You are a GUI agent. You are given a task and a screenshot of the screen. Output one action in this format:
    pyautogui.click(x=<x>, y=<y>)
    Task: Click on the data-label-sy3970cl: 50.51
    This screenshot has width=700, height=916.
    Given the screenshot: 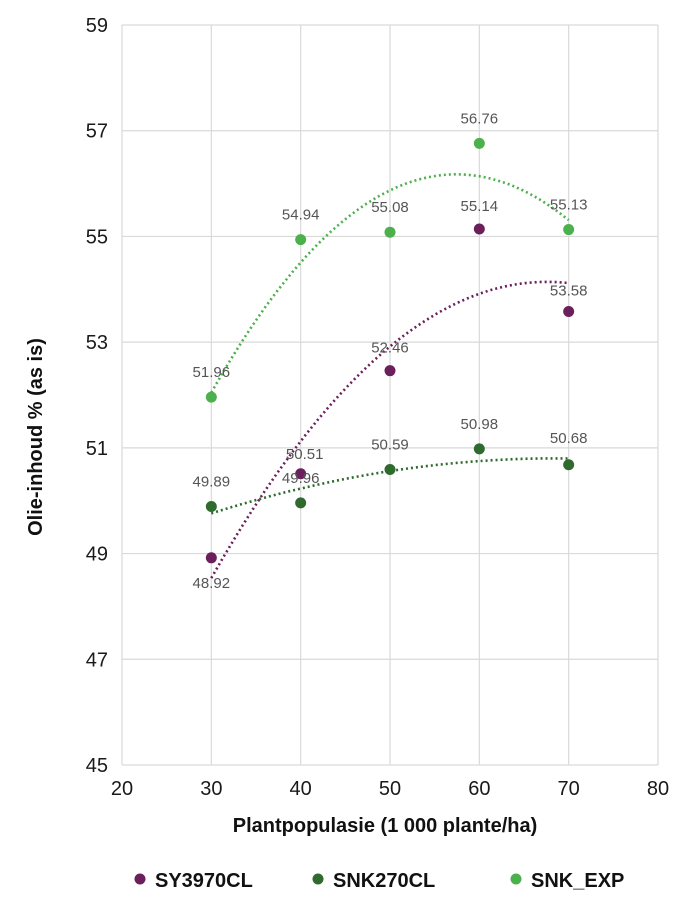 What is the action you would take?
    pyautogui.click(x=305, y=454)
    